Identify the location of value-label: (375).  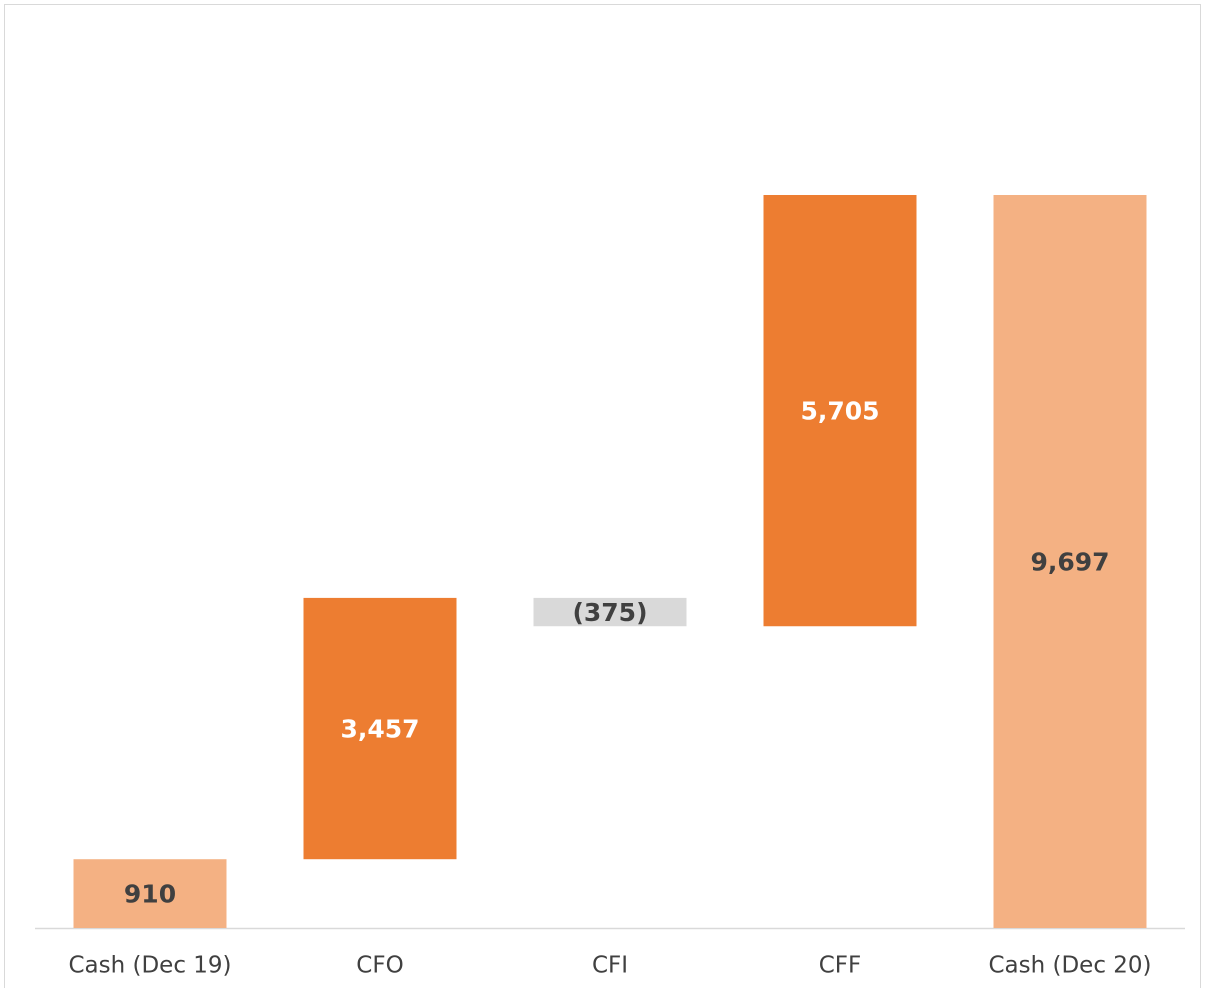
(609, 612).